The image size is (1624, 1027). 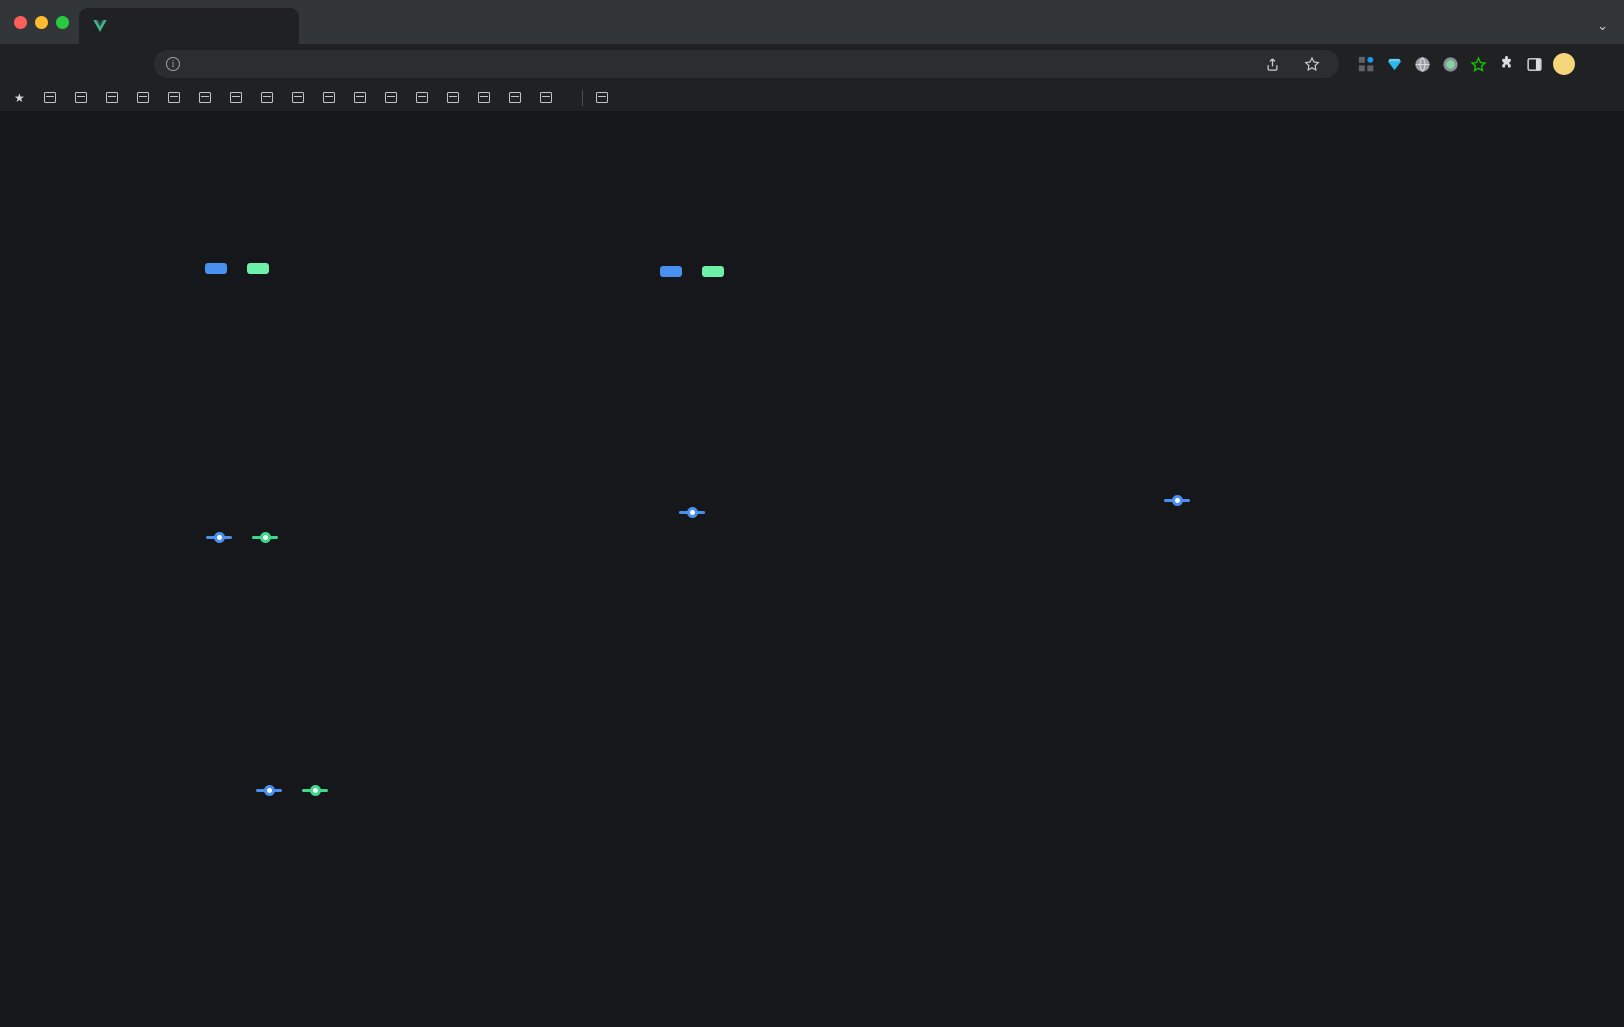 What do you see at coordinates (486, 97) in the screenshot?
I see `bookmark-folder-otherlang` at bounding box center [486, 97].